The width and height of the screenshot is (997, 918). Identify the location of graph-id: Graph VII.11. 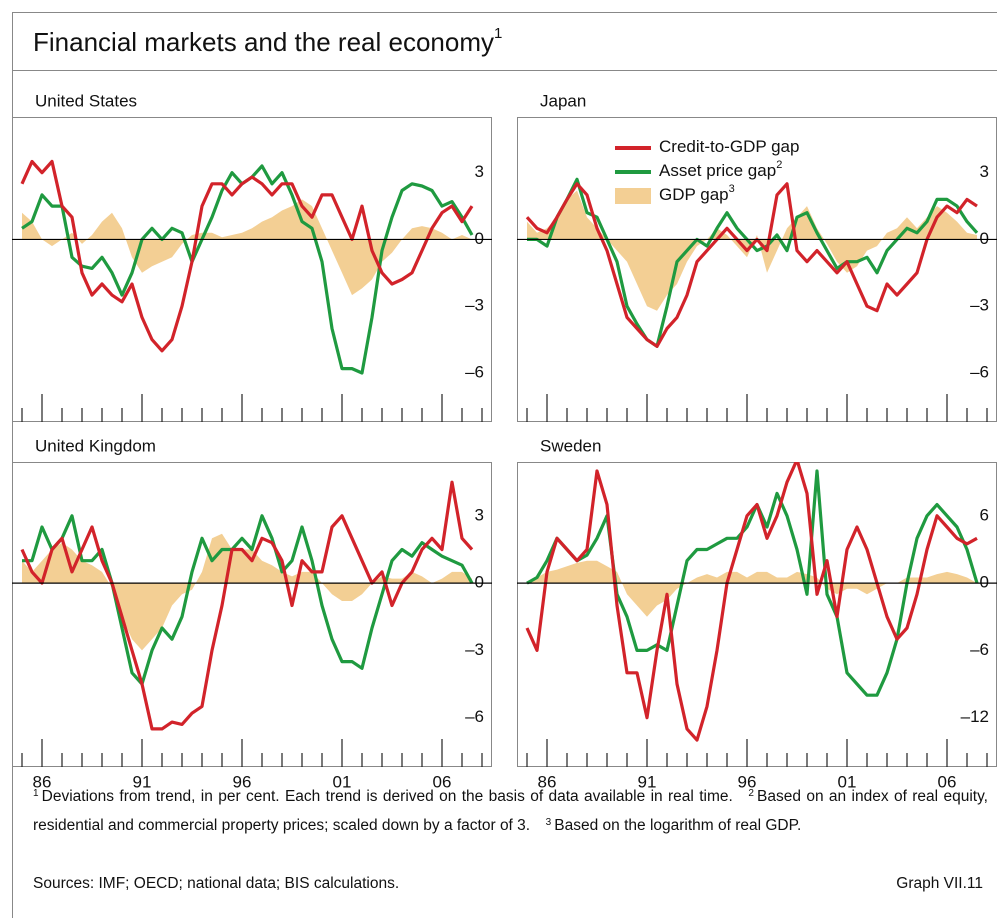
(939, 883).